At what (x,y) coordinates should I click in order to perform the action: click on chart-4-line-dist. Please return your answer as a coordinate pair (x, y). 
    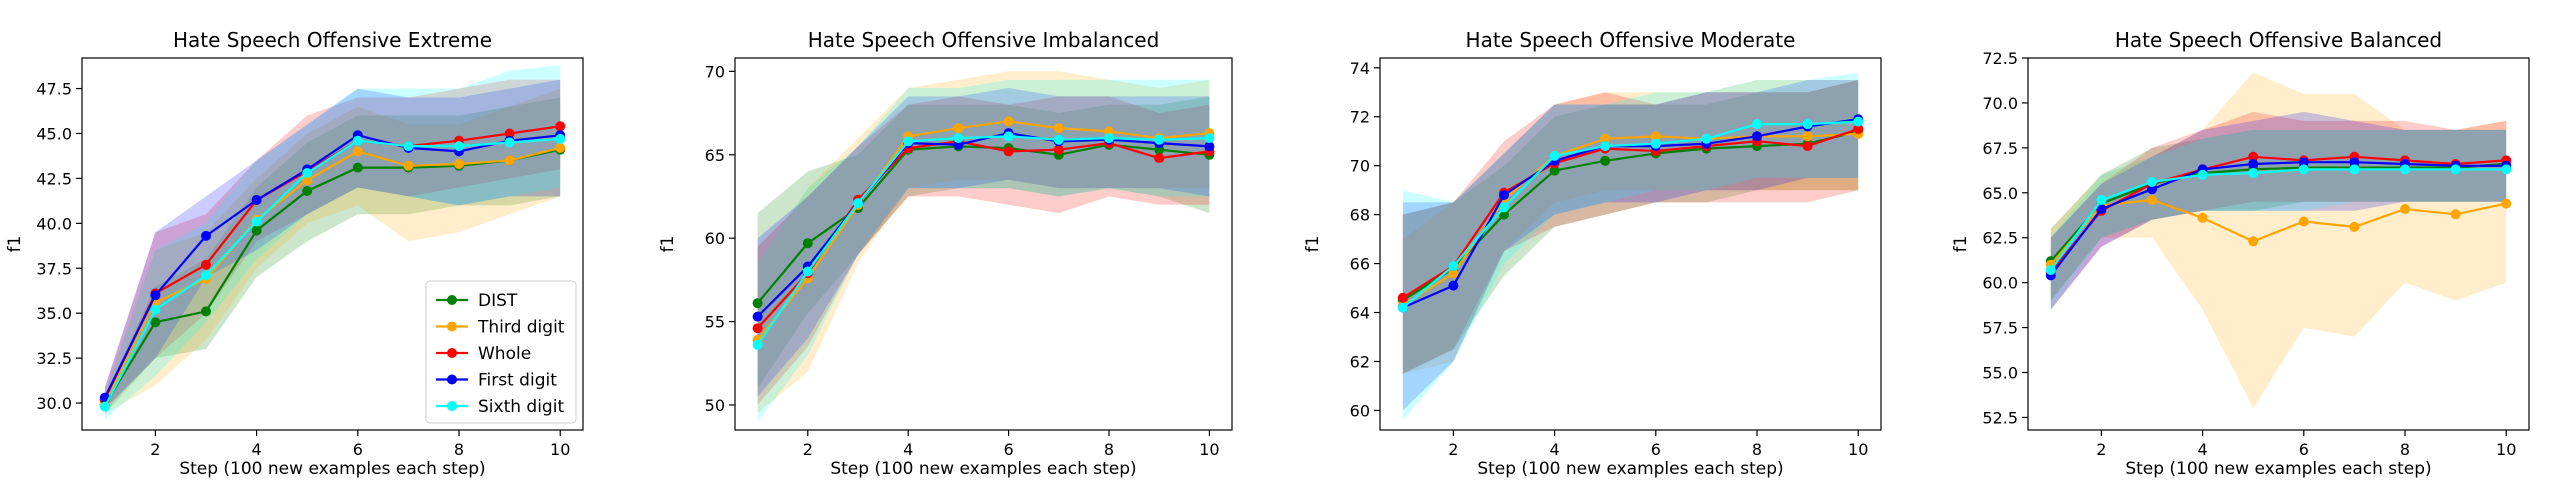
    Looking at the image, I should click on (2278, 212).